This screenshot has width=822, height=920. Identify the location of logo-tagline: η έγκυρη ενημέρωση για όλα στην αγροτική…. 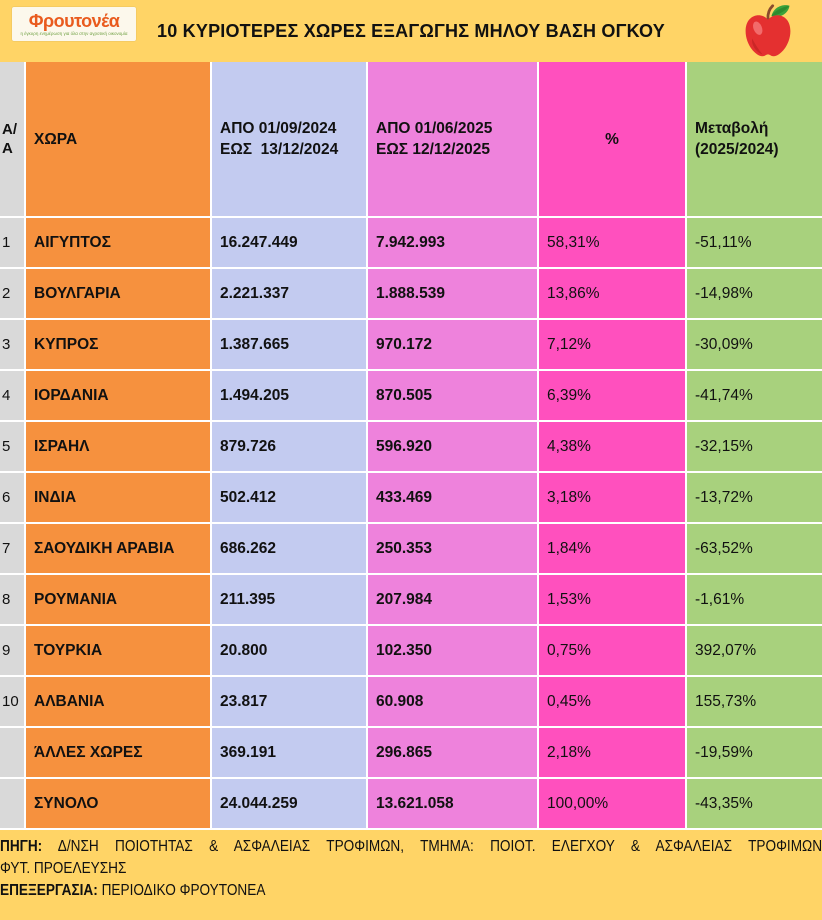
(74, 33).